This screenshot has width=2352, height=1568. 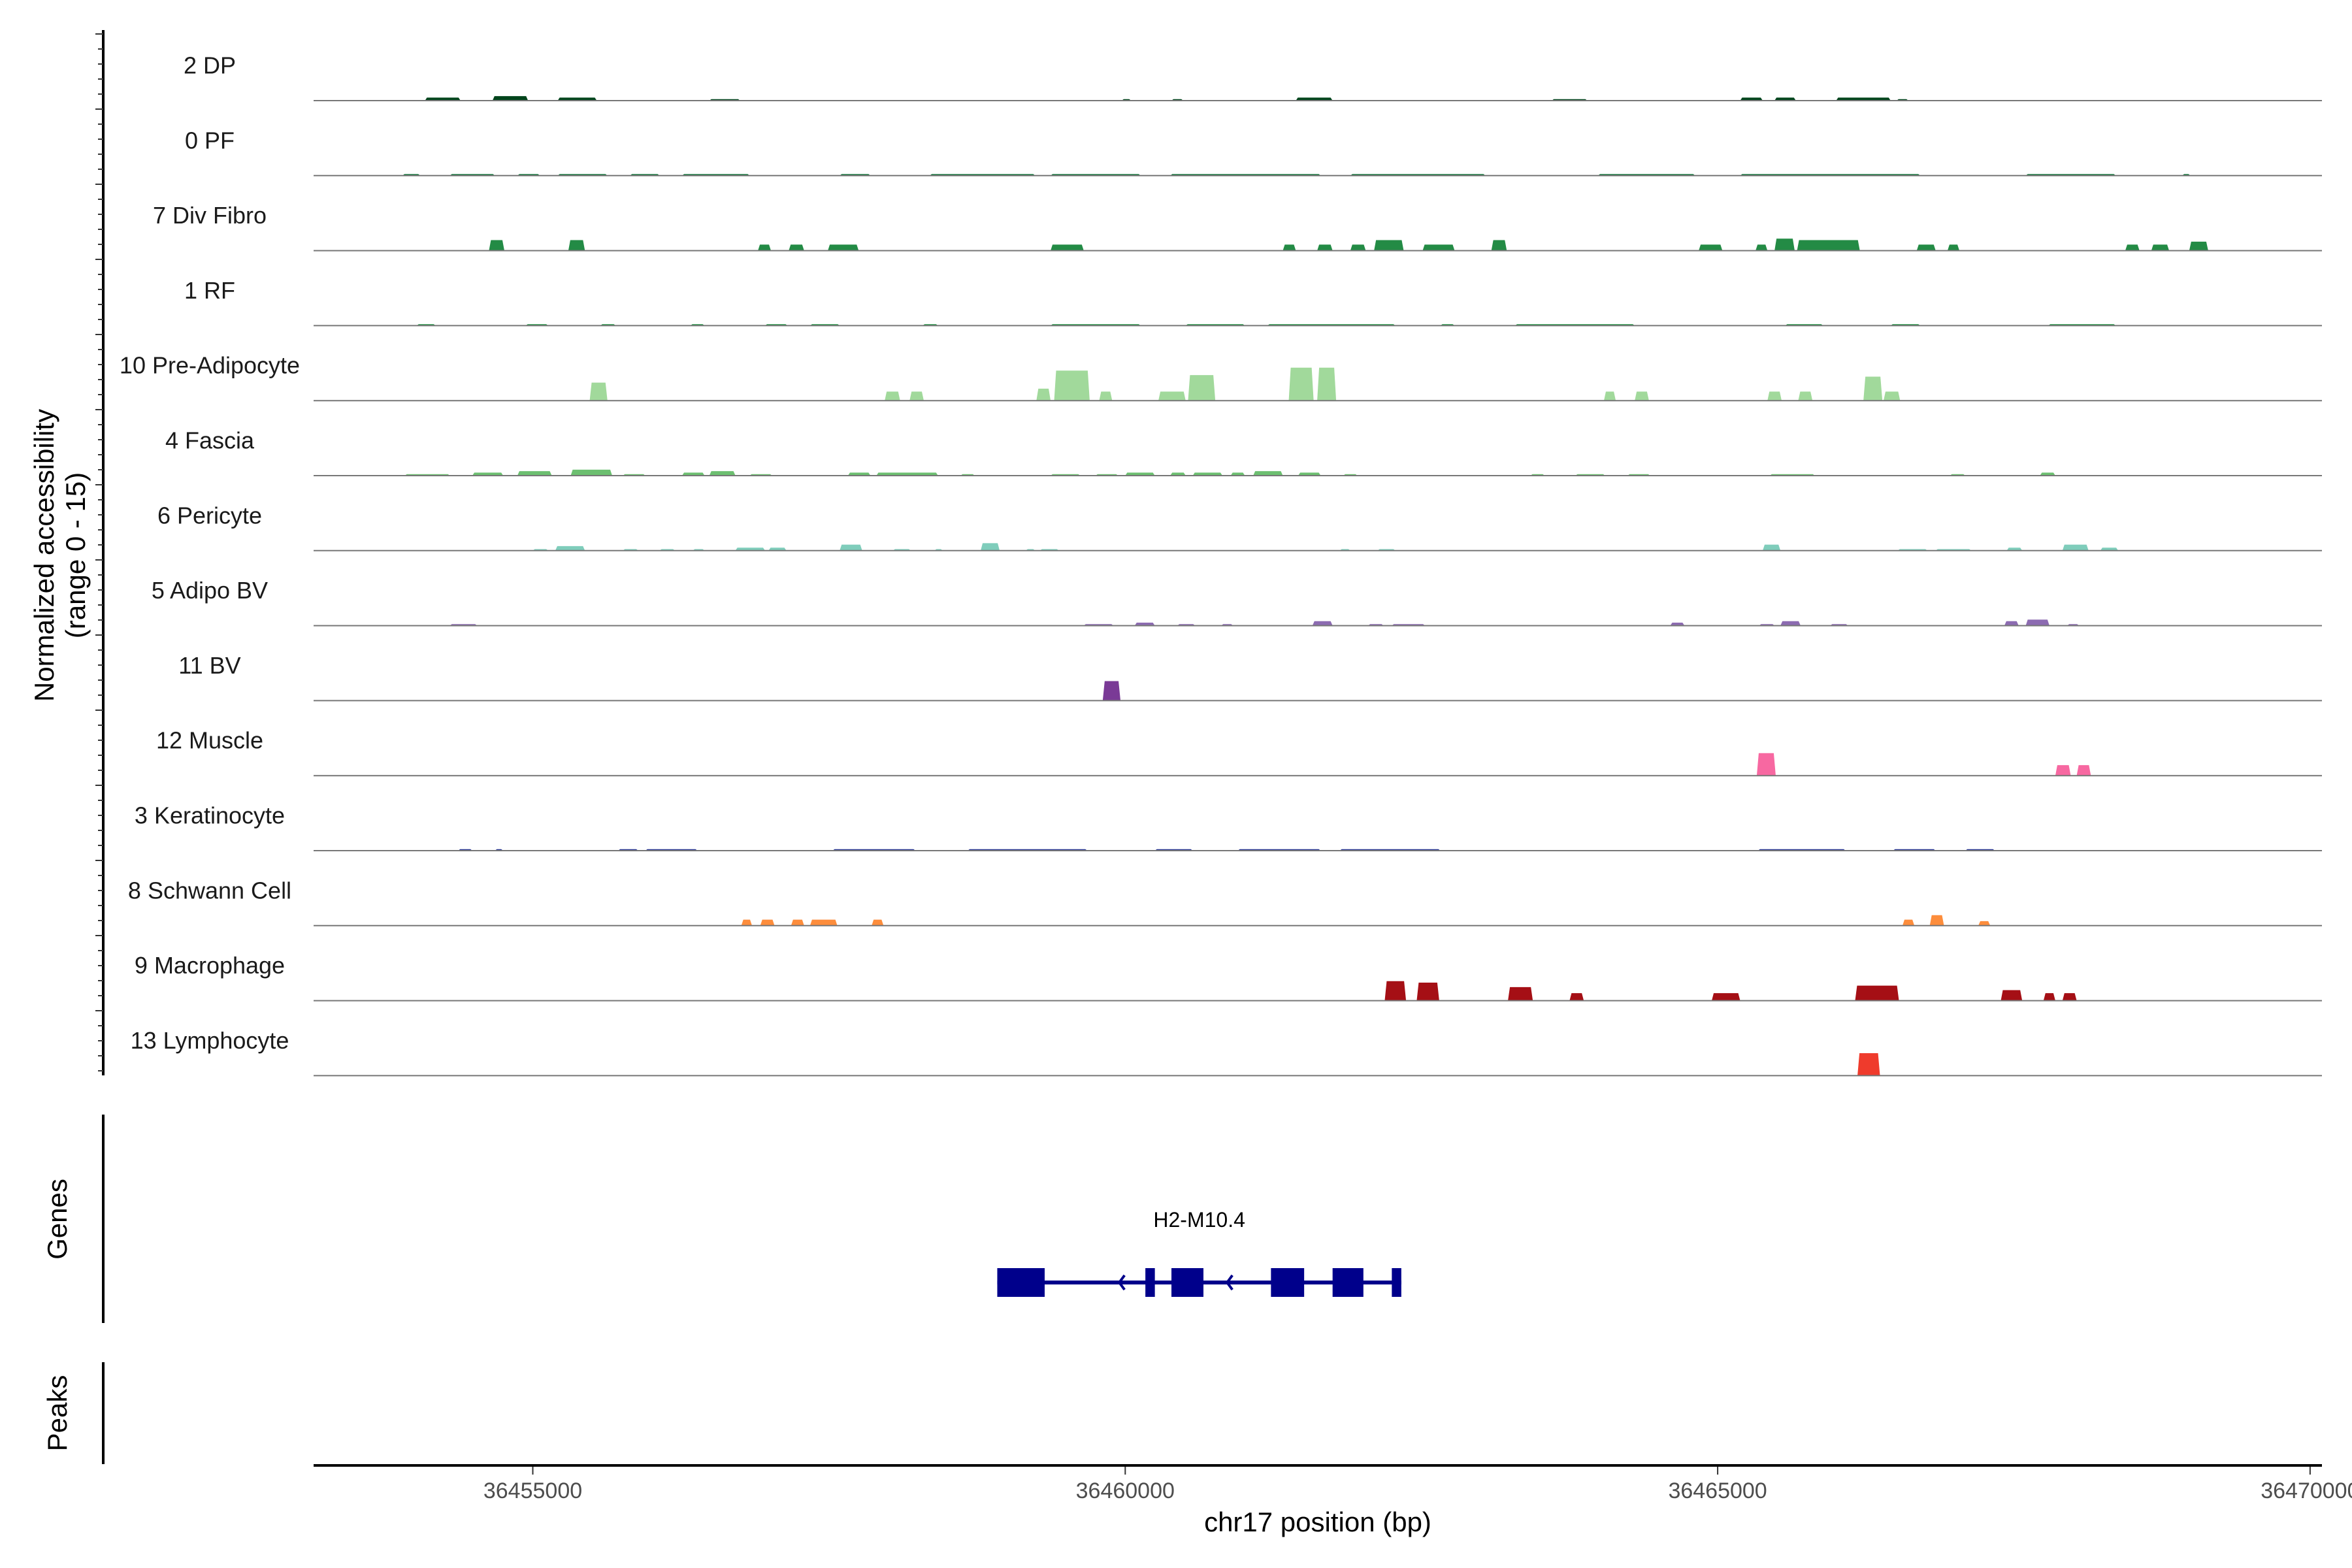 What do you see at coordinates (1229, 1282) in the screenshot?
I see `strand-arrow-icon` at bounding box center [1229, 1282].